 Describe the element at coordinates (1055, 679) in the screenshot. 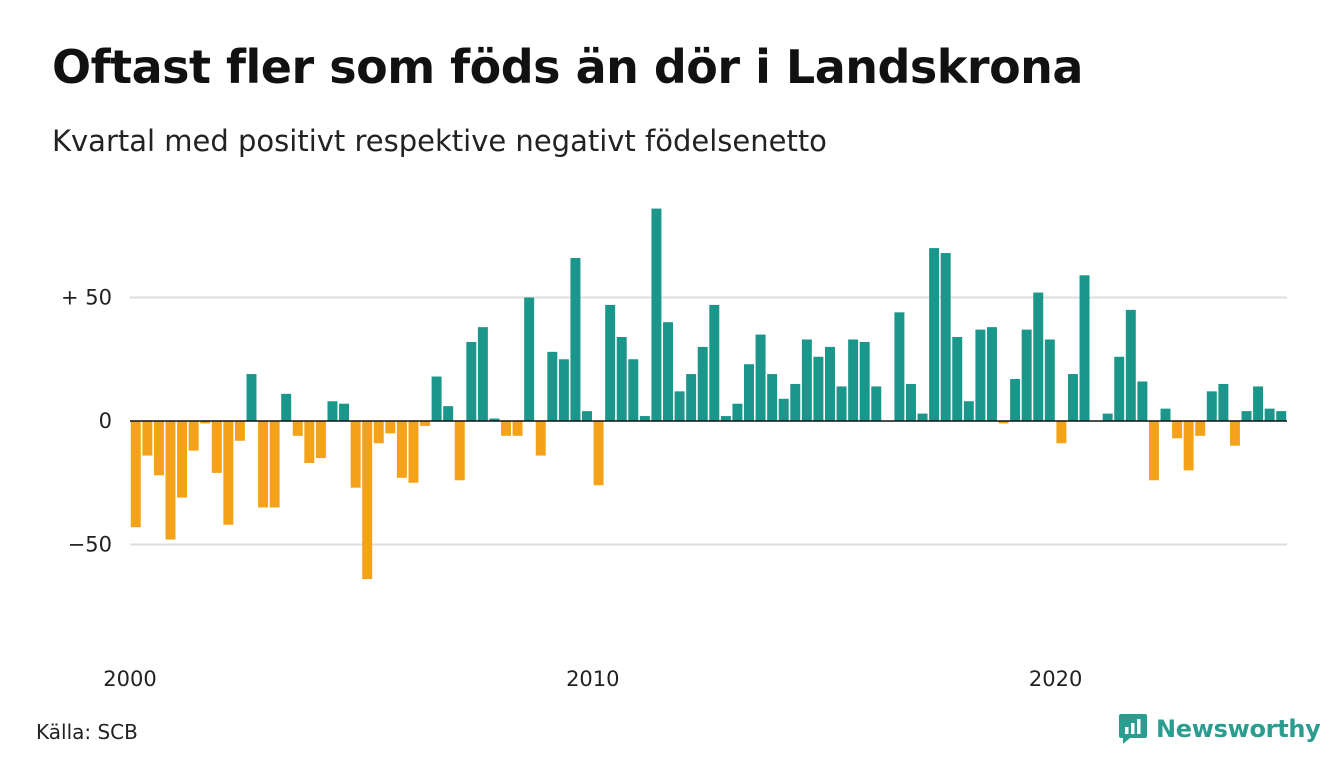

I see `x-tick-label: 2020` at that location.